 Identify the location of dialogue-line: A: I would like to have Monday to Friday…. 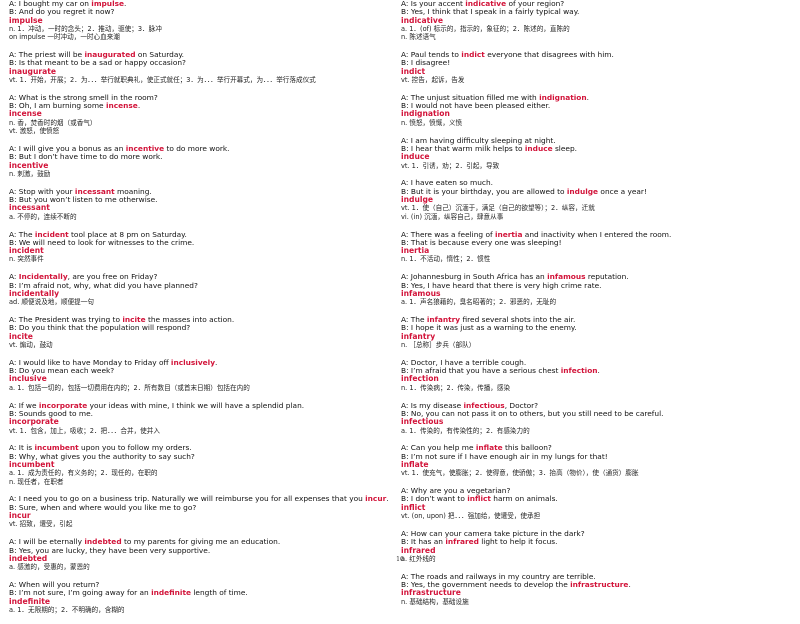
(203, 363).